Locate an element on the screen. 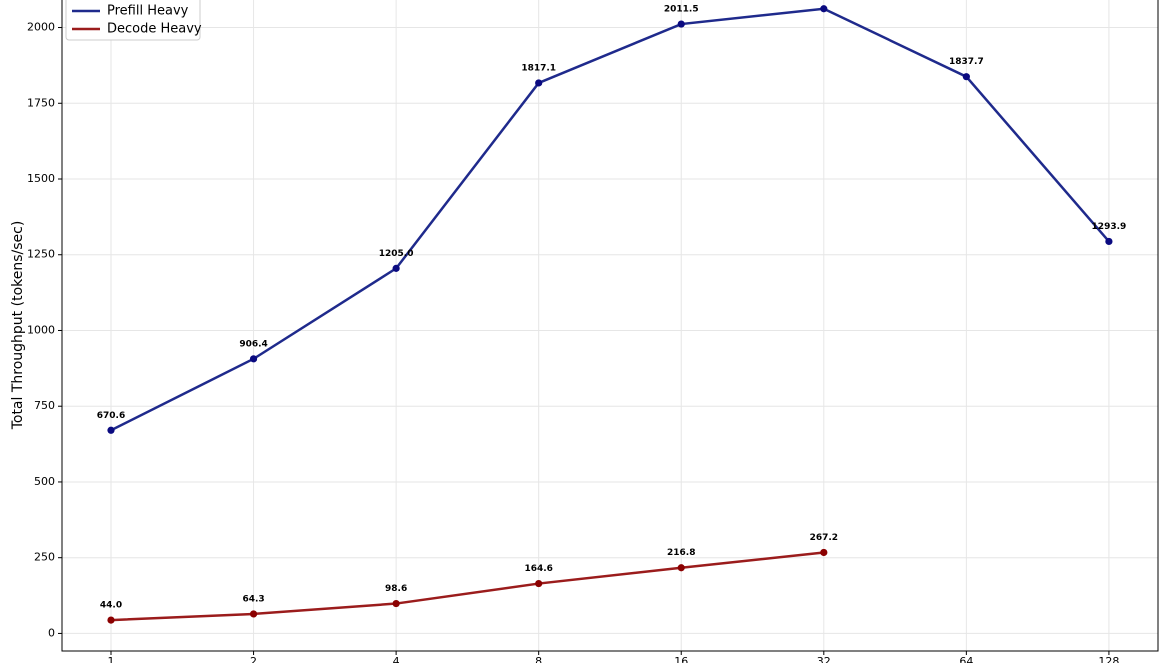  value-label: 1817.1 is located at coordinates (538, 68).